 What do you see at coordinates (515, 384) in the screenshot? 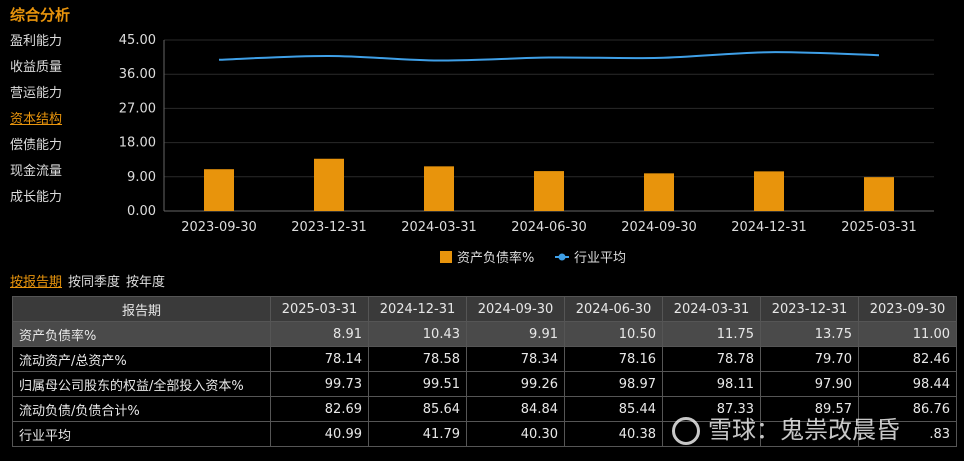
I see `table-cell: 99.26` at bounding box center [515, 384].